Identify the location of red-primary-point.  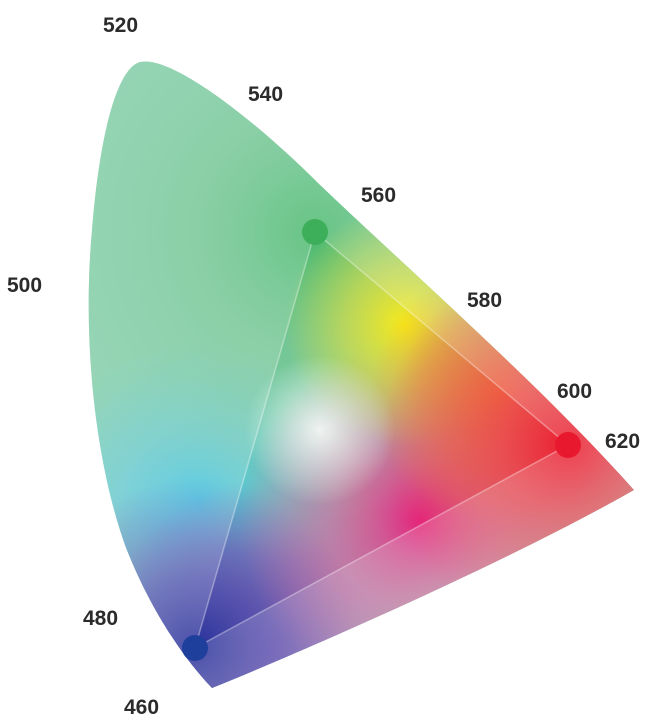
(568, 445).